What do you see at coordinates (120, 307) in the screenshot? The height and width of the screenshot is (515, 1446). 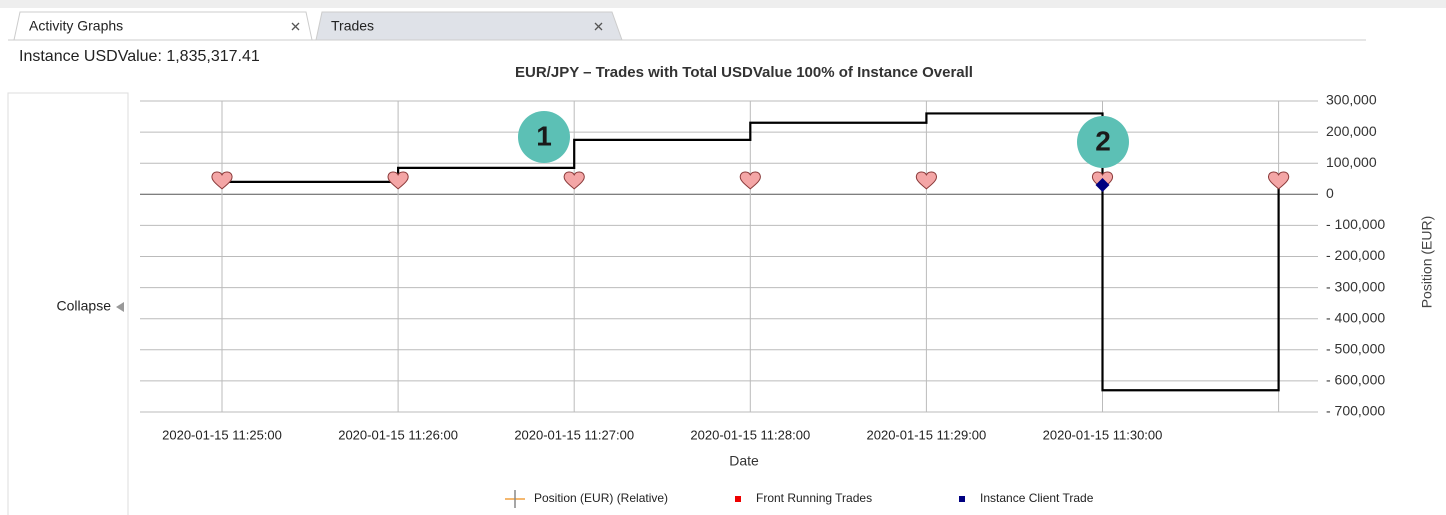 I see `collapse-icon` at bounding box center [120, 307].